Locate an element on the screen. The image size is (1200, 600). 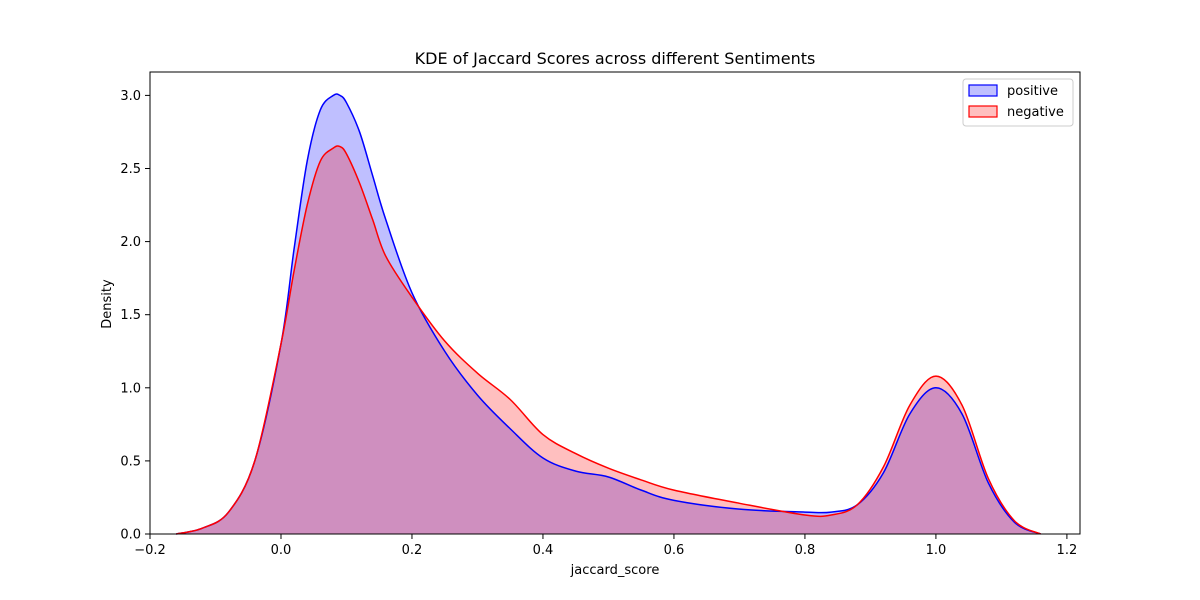
y-tick-label: 0.0 is located at coordinates (130, 535).